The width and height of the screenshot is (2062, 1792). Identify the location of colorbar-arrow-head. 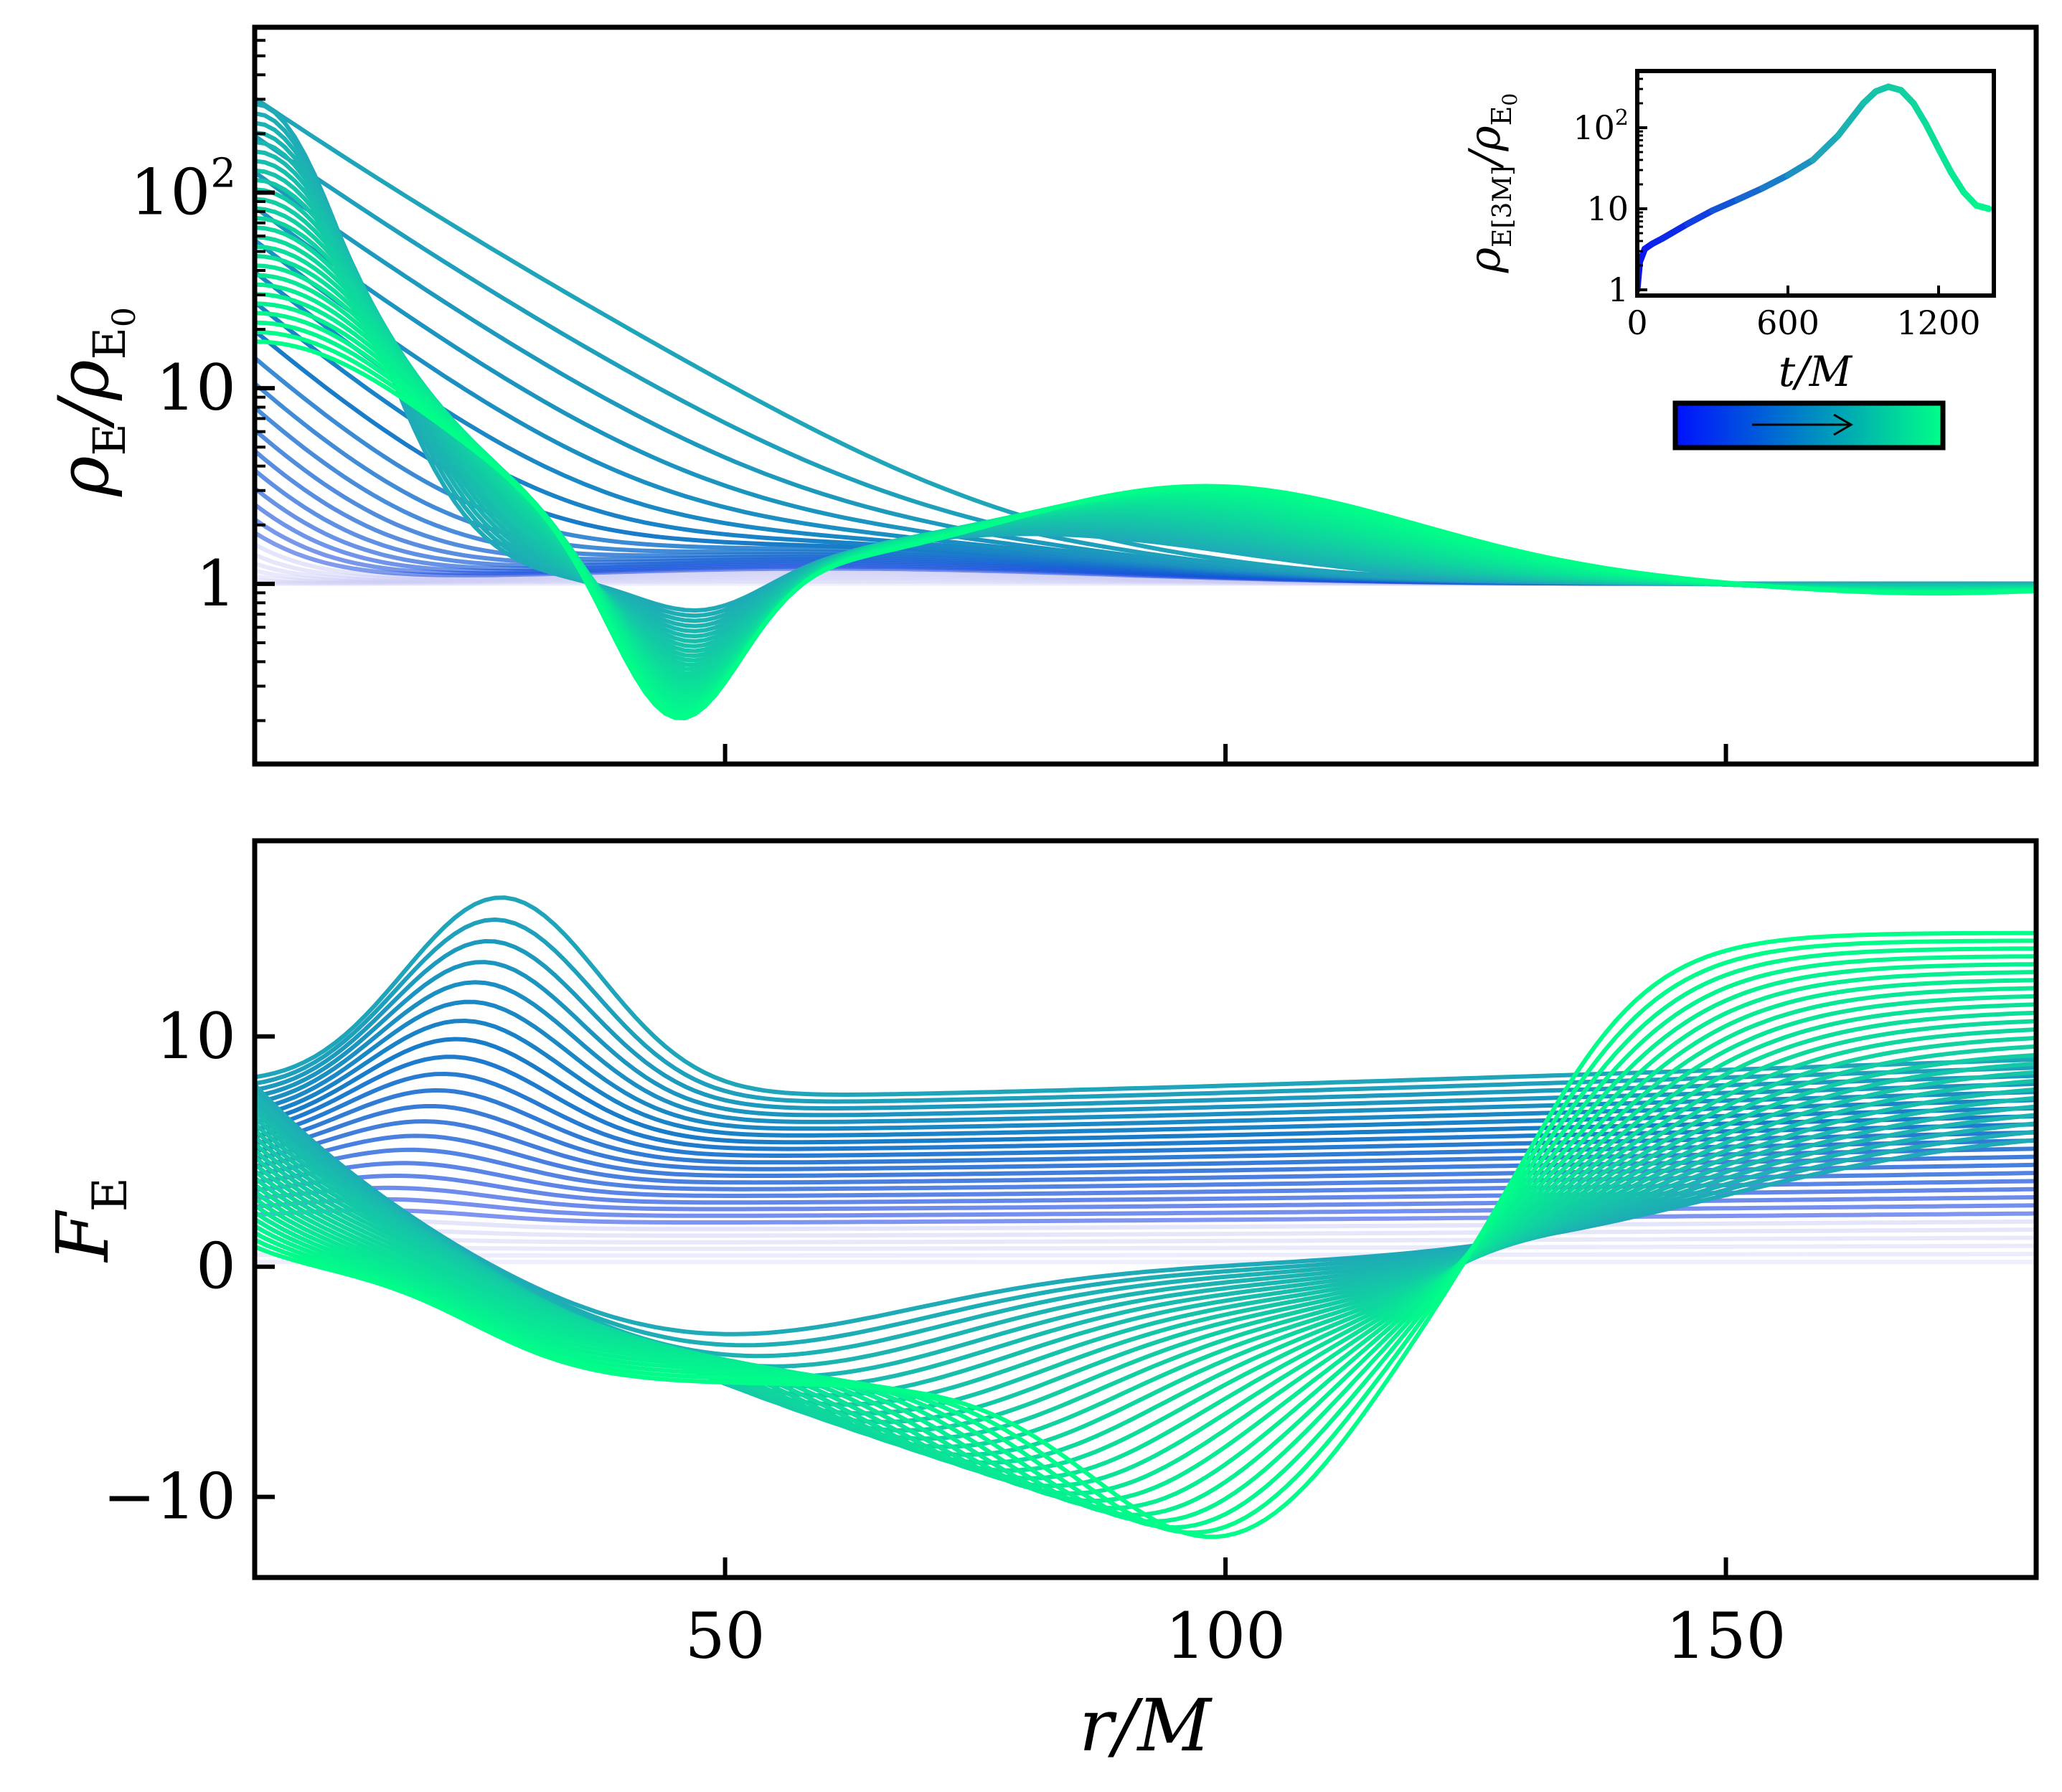
(1843, 424).